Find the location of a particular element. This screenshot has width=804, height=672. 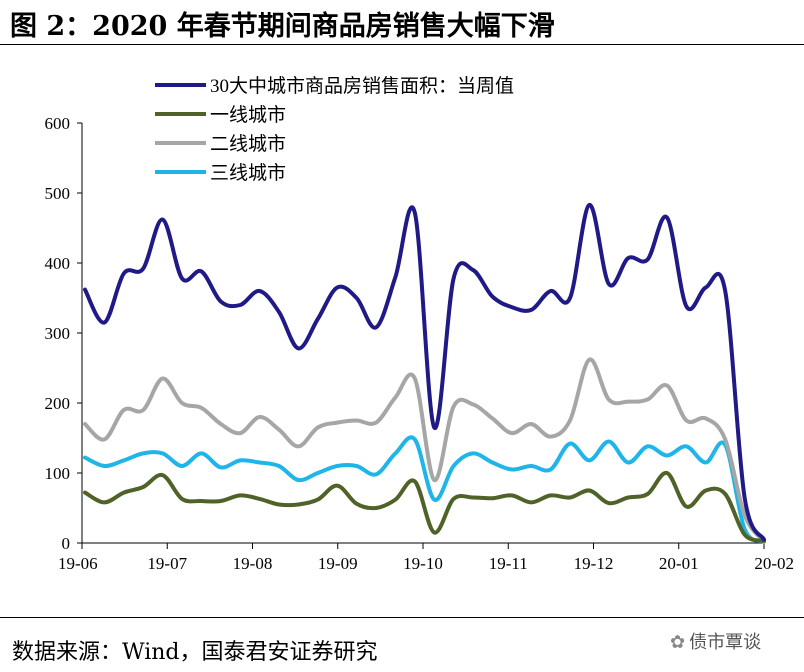

y-tick-label: 100 is located at coordinates (58, 473).